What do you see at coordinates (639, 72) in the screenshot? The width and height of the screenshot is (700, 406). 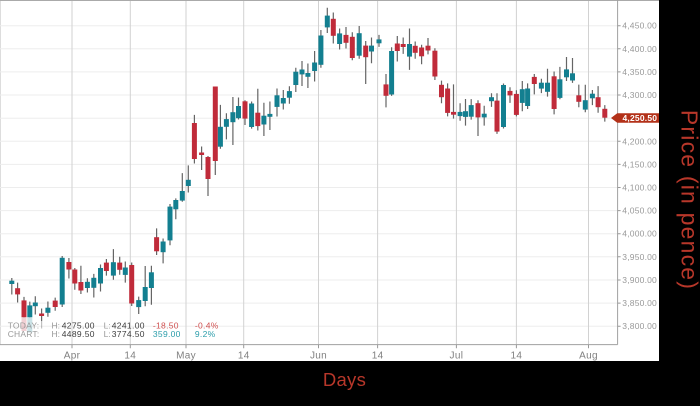 I see `svg-text: 4,350.00` at bounding box center [639, 72].